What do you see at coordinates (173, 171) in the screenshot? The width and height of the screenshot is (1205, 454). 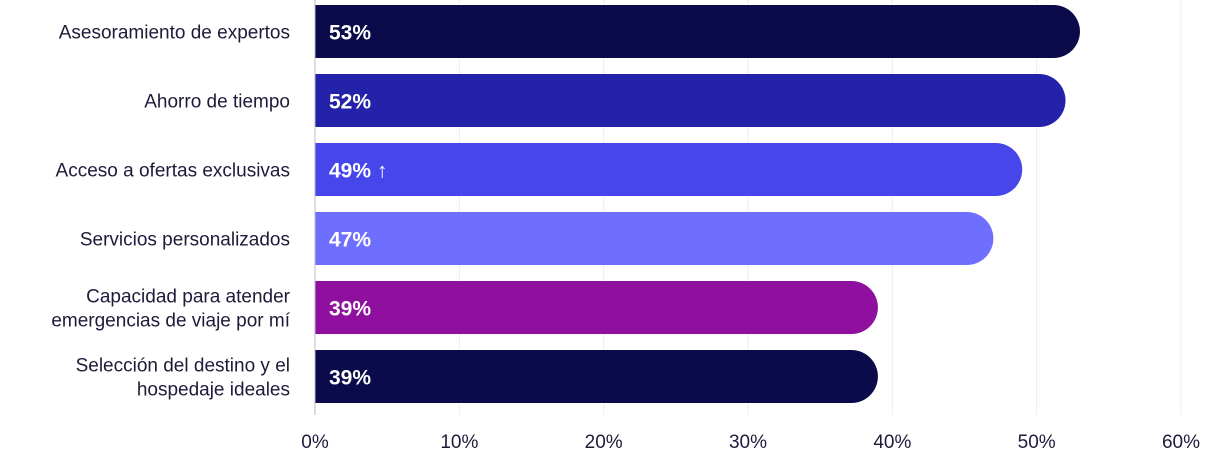 I see `category-label: Acceso a ofertas exclusivas` at bounding box center [173, 171].